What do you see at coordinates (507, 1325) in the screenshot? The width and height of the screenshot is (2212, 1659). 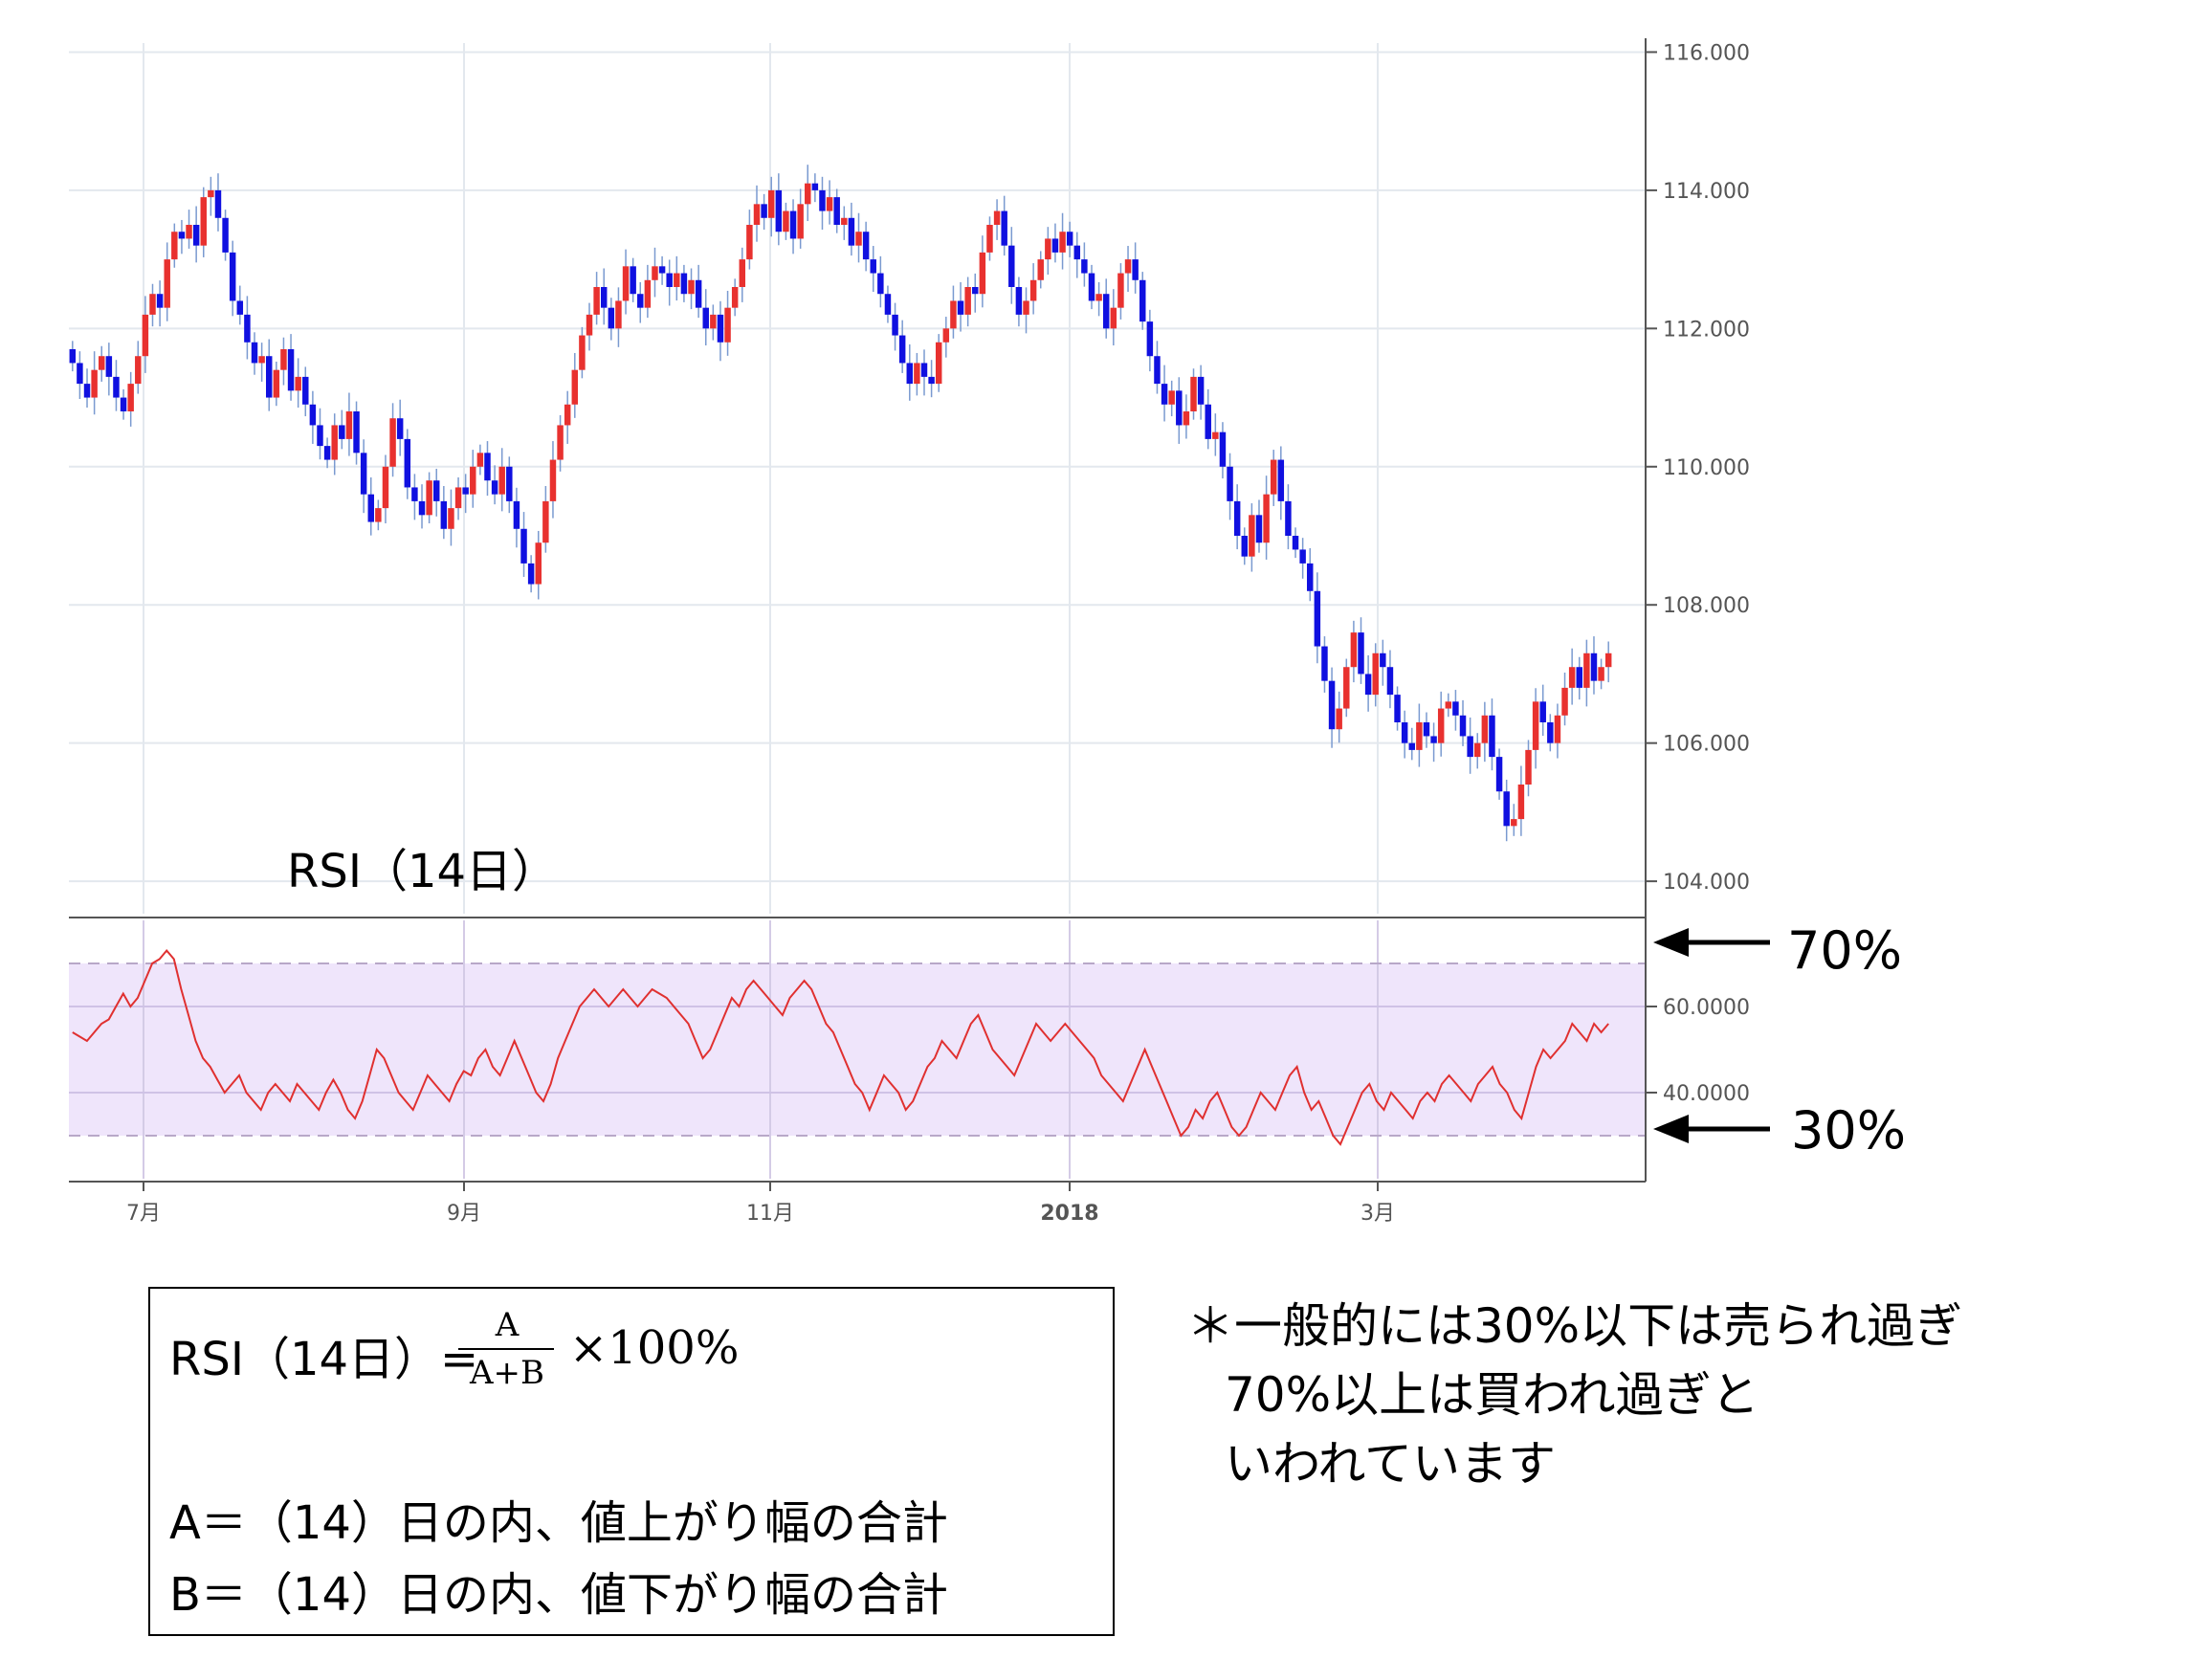 I see `formula-numerator: A` at bounding box center [507, 1325].